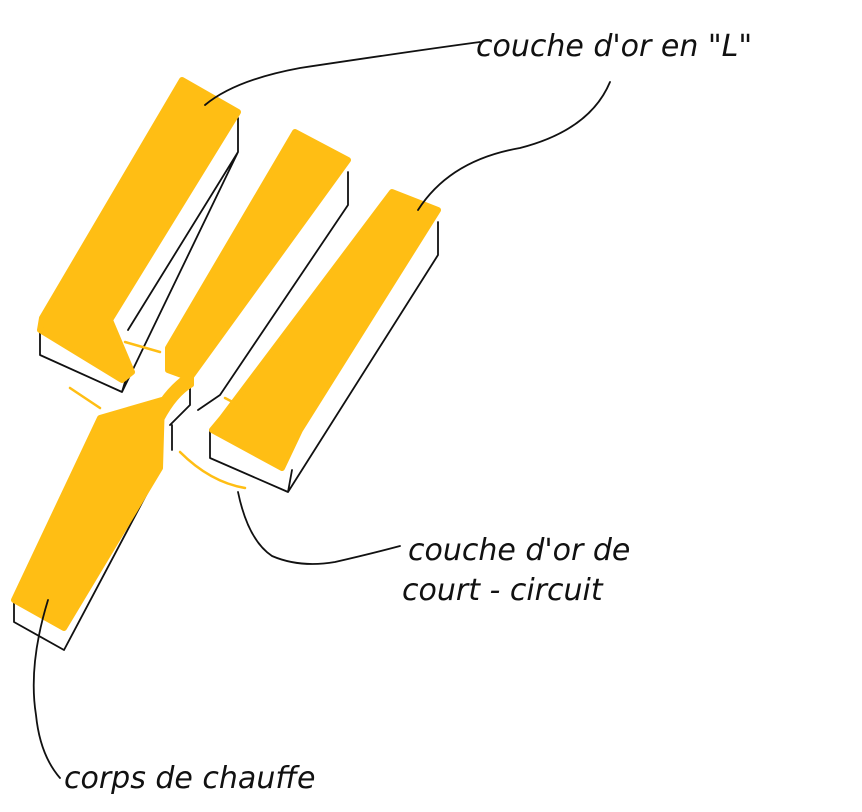  What do you see at coordinates (102, 510) in the screenshot?
I see `heater-body` at bounding box center [102, 510].